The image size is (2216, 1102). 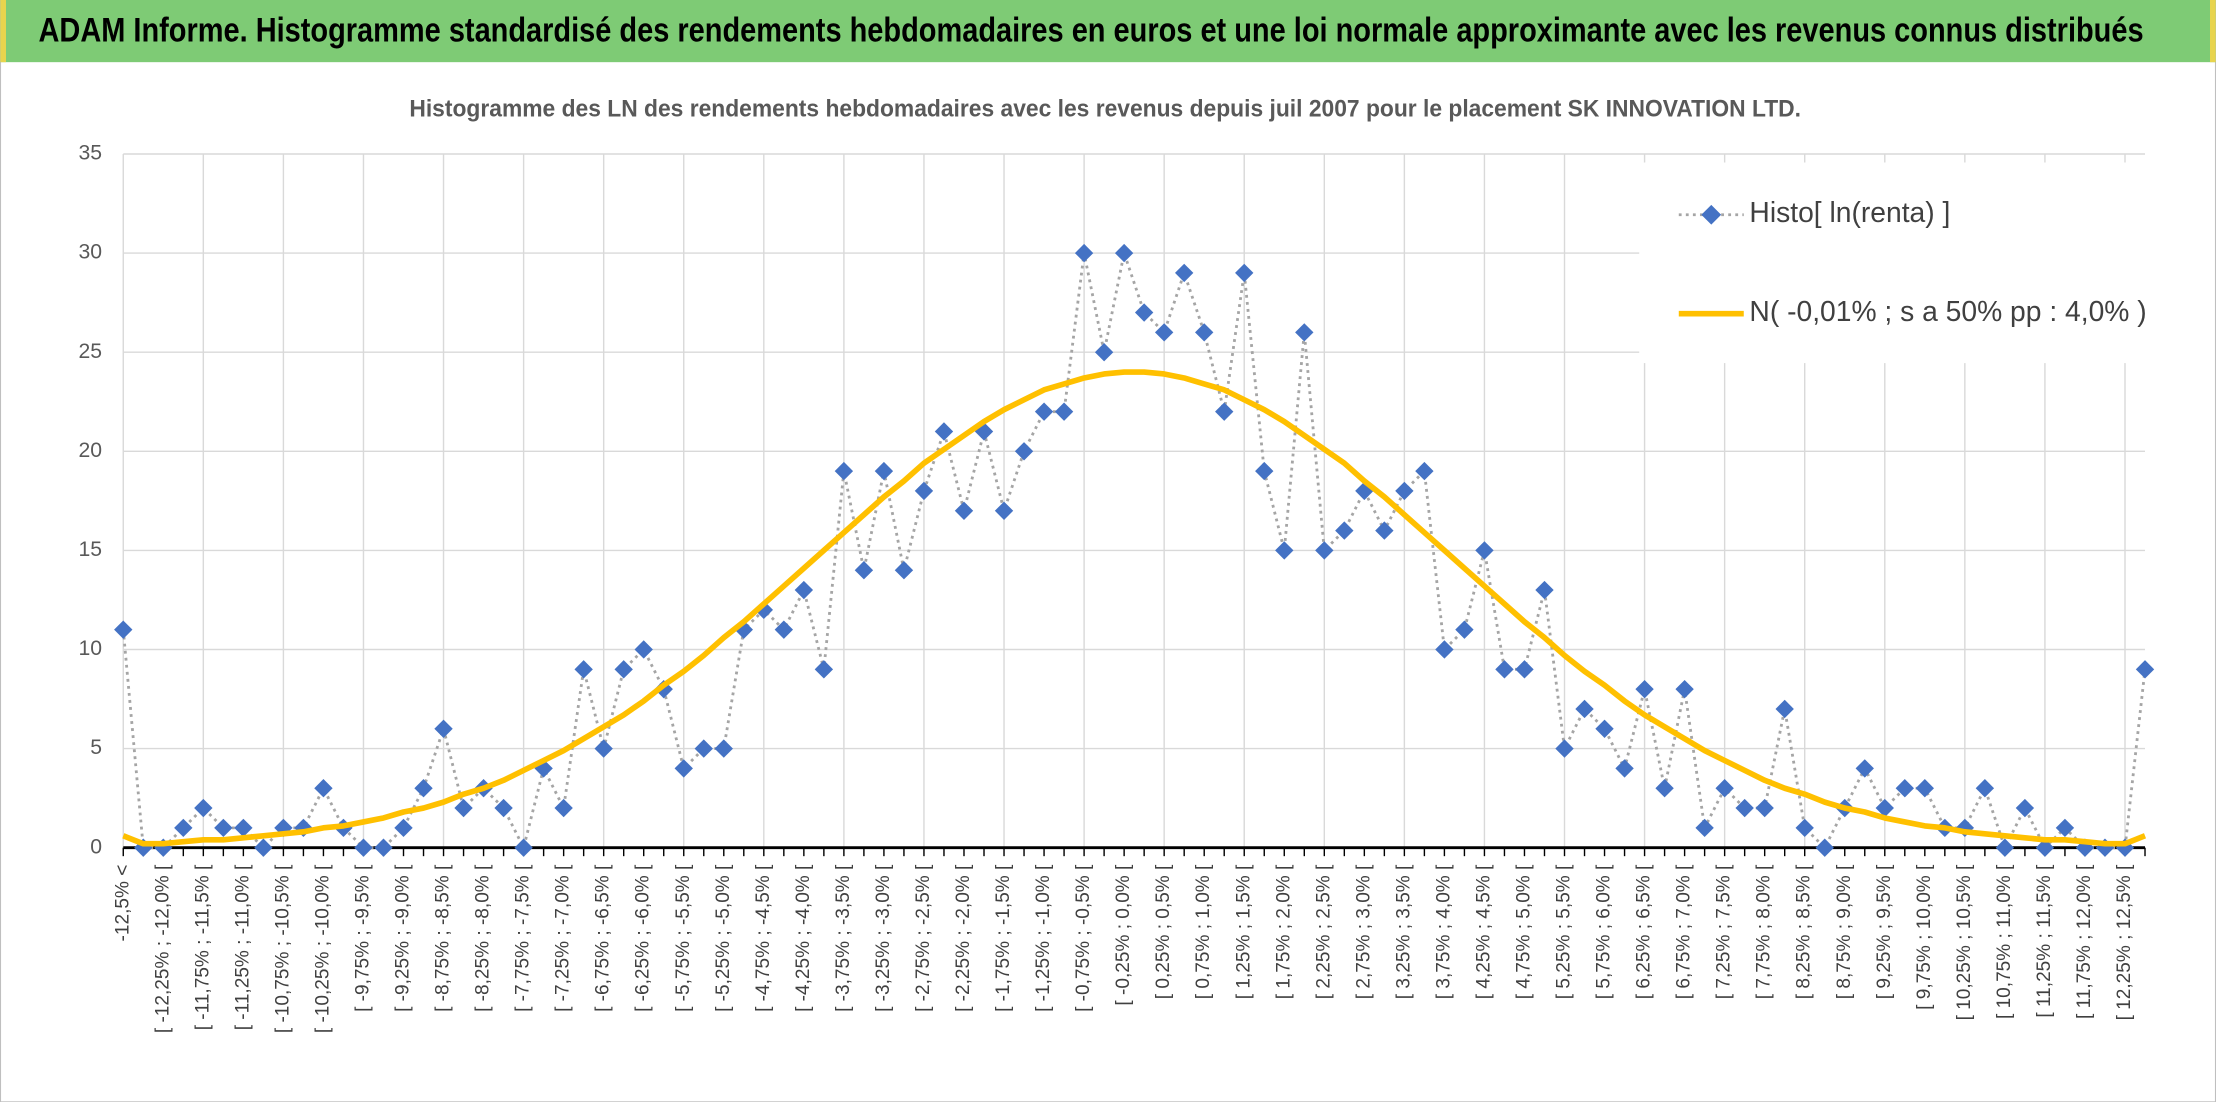 What do you see at coordinates (1083, 938) in the screenshot?
I see `x-tick-label: [ -0,75% ; -0,5% [` at bounding box center [1083, 938].